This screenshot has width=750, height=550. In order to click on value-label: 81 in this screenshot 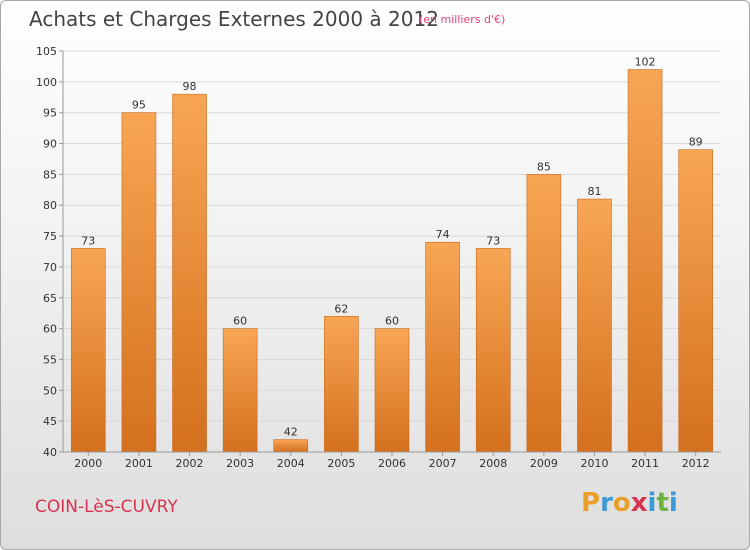, I will do `click(594, 191)`.